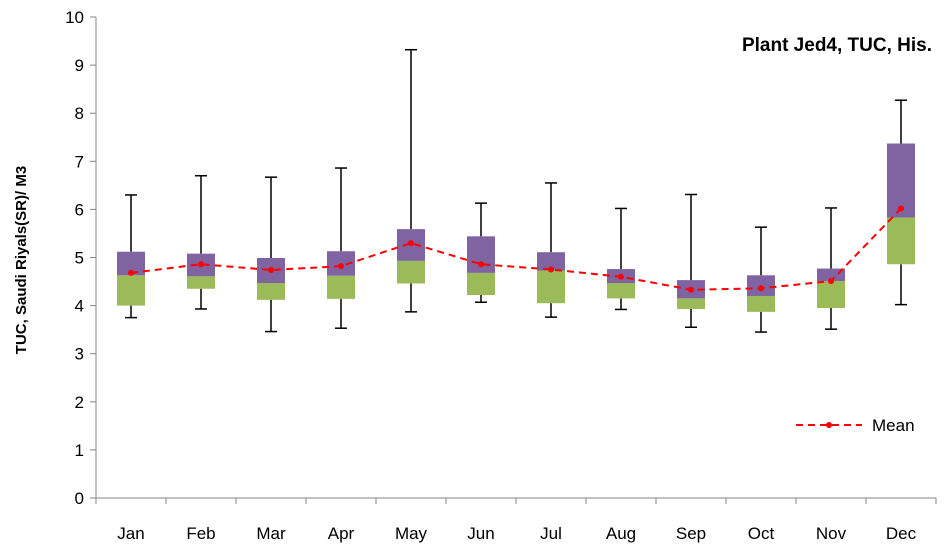  I want to click on y-tick-label: 7, so click(79, 161).